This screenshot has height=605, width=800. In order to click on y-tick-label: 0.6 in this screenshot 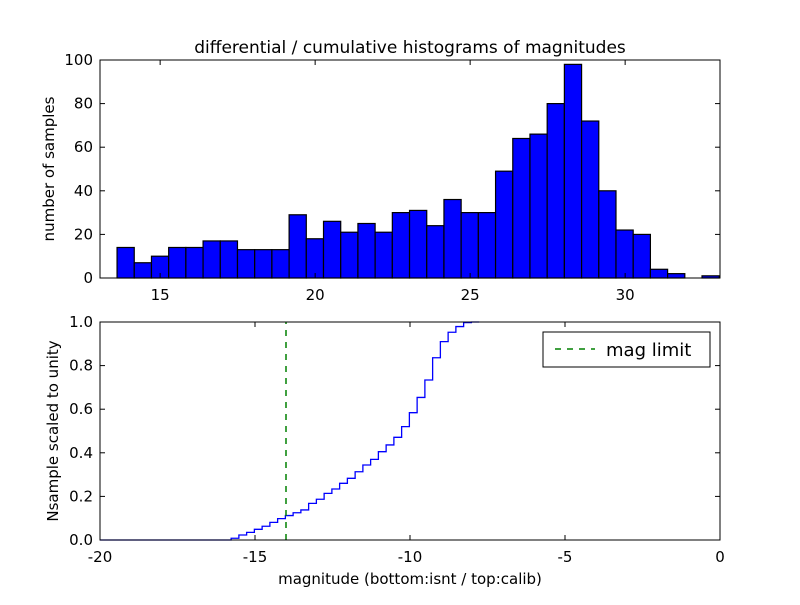, I will do `click(81, 409)`.